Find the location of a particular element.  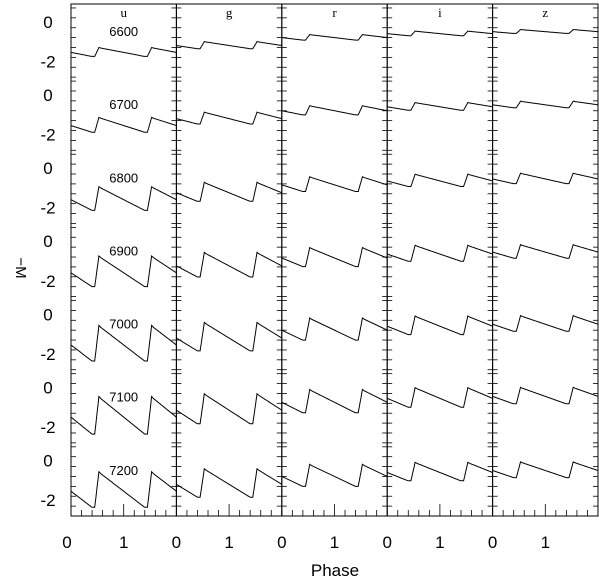

x-axis-label: Phase is located at coordinates (335, 570).